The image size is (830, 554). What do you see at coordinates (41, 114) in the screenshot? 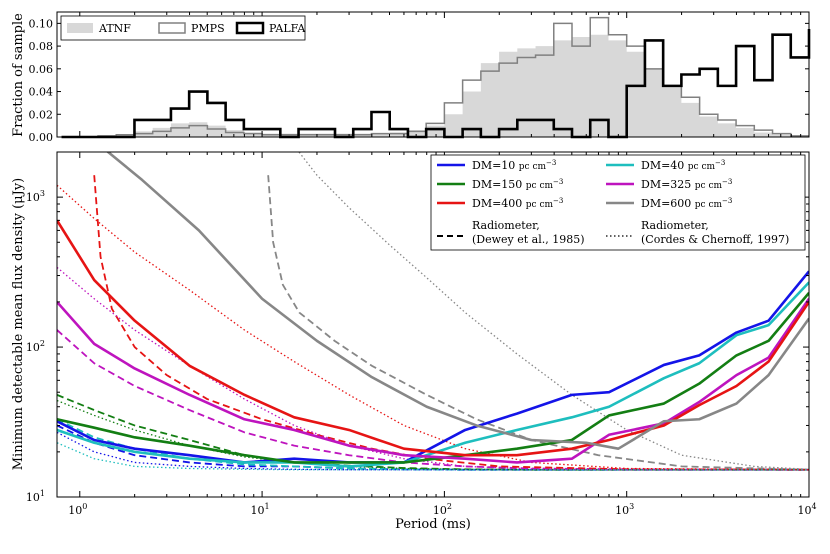
I see `hist-y-tick-label: 0.02` at bounding box center [41, 114].